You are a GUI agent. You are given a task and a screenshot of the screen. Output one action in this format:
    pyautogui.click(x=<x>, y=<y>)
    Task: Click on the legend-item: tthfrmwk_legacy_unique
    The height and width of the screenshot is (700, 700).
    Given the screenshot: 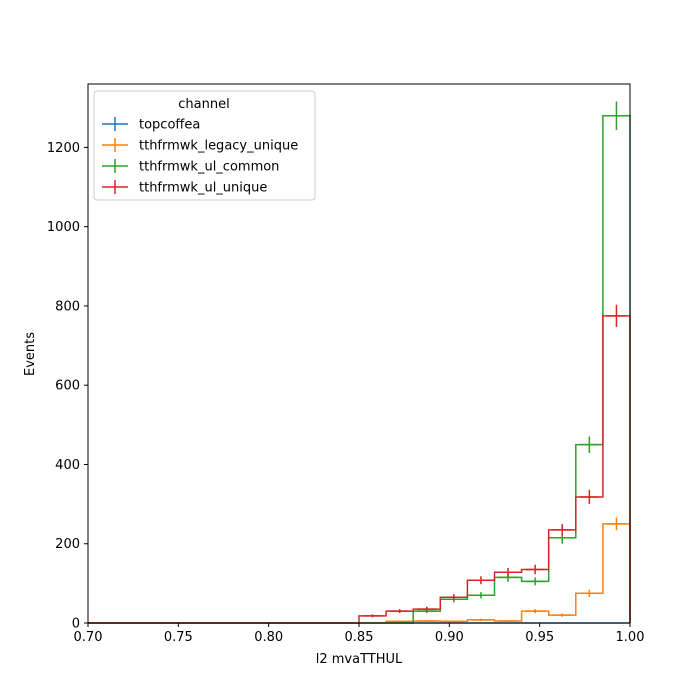 What is the action you would take?
    pyautogui.click(x=200, y=146)
    